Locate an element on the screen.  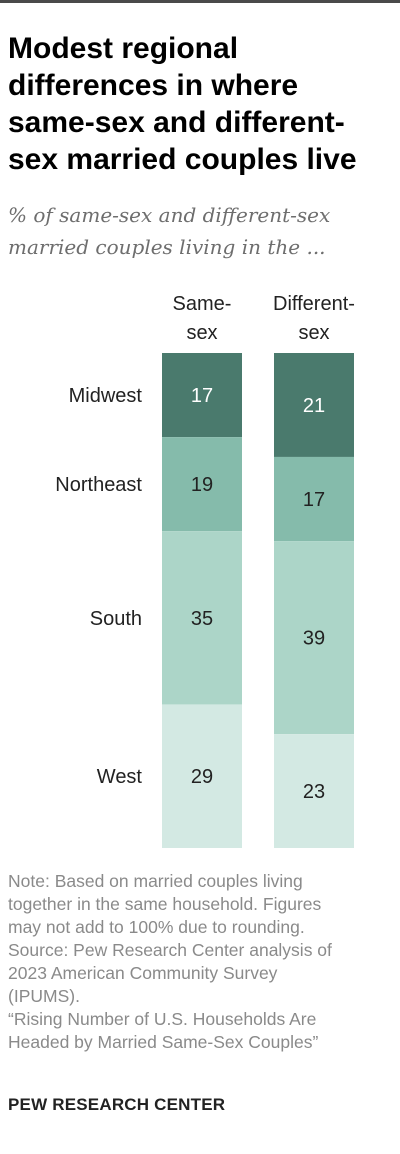
note-line: together in the same household. Figures is located at coordinates (165, 904).